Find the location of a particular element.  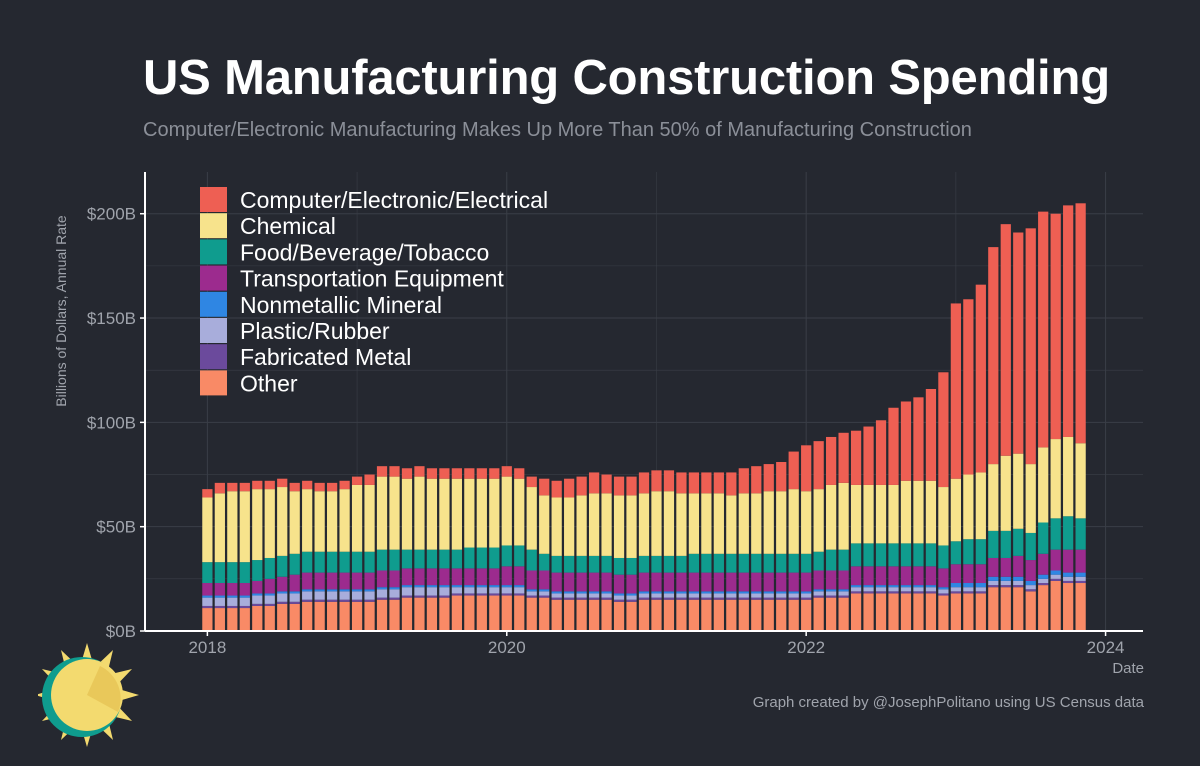

x-axis-label: Date is located at coordinates (1128, 668).